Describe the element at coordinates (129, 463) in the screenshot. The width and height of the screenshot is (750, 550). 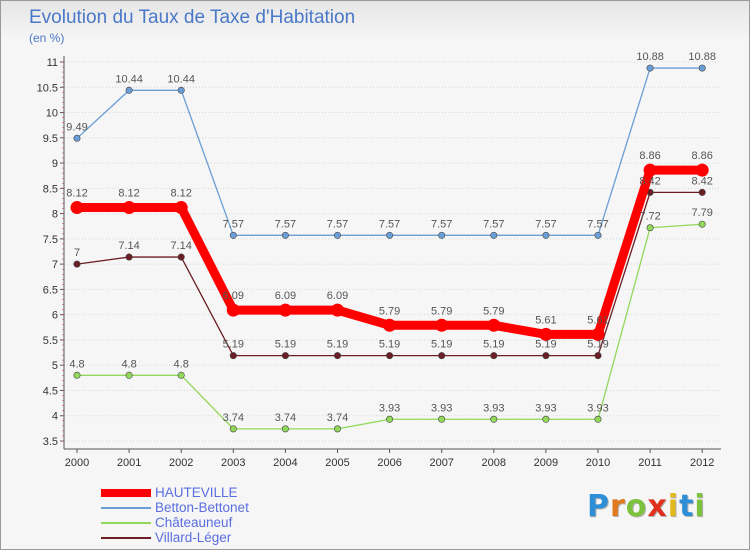
I see `x-tick-label: 2001` at that location.